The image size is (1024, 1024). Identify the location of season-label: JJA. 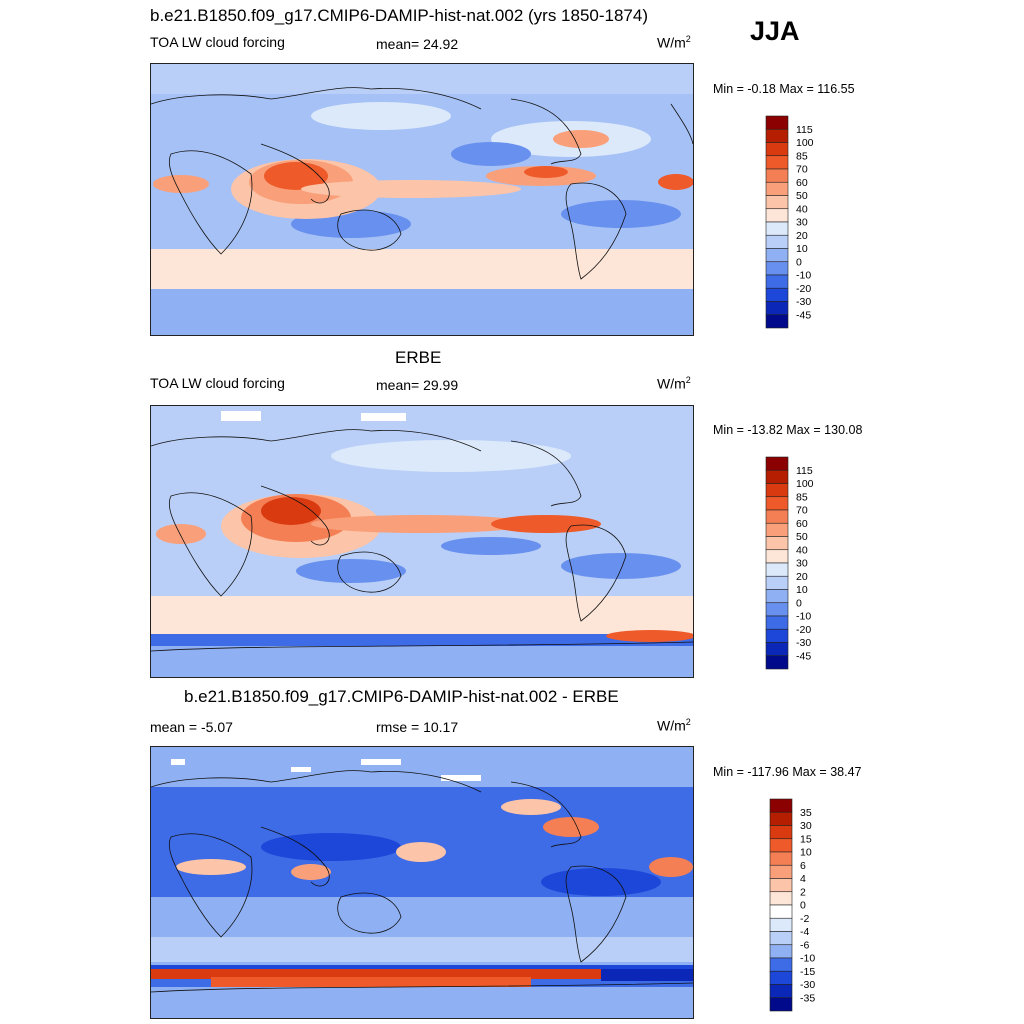
(775, 31).